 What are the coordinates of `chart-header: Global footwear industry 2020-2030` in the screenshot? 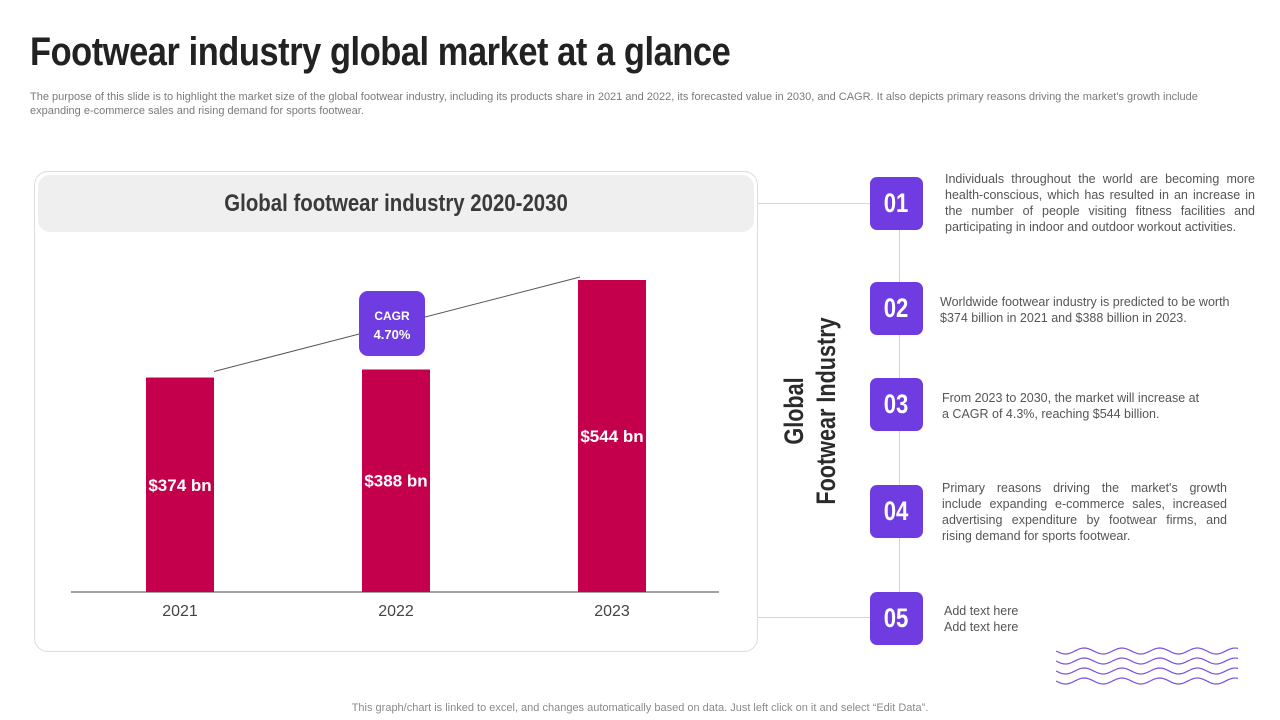 It's located at (396, 203).